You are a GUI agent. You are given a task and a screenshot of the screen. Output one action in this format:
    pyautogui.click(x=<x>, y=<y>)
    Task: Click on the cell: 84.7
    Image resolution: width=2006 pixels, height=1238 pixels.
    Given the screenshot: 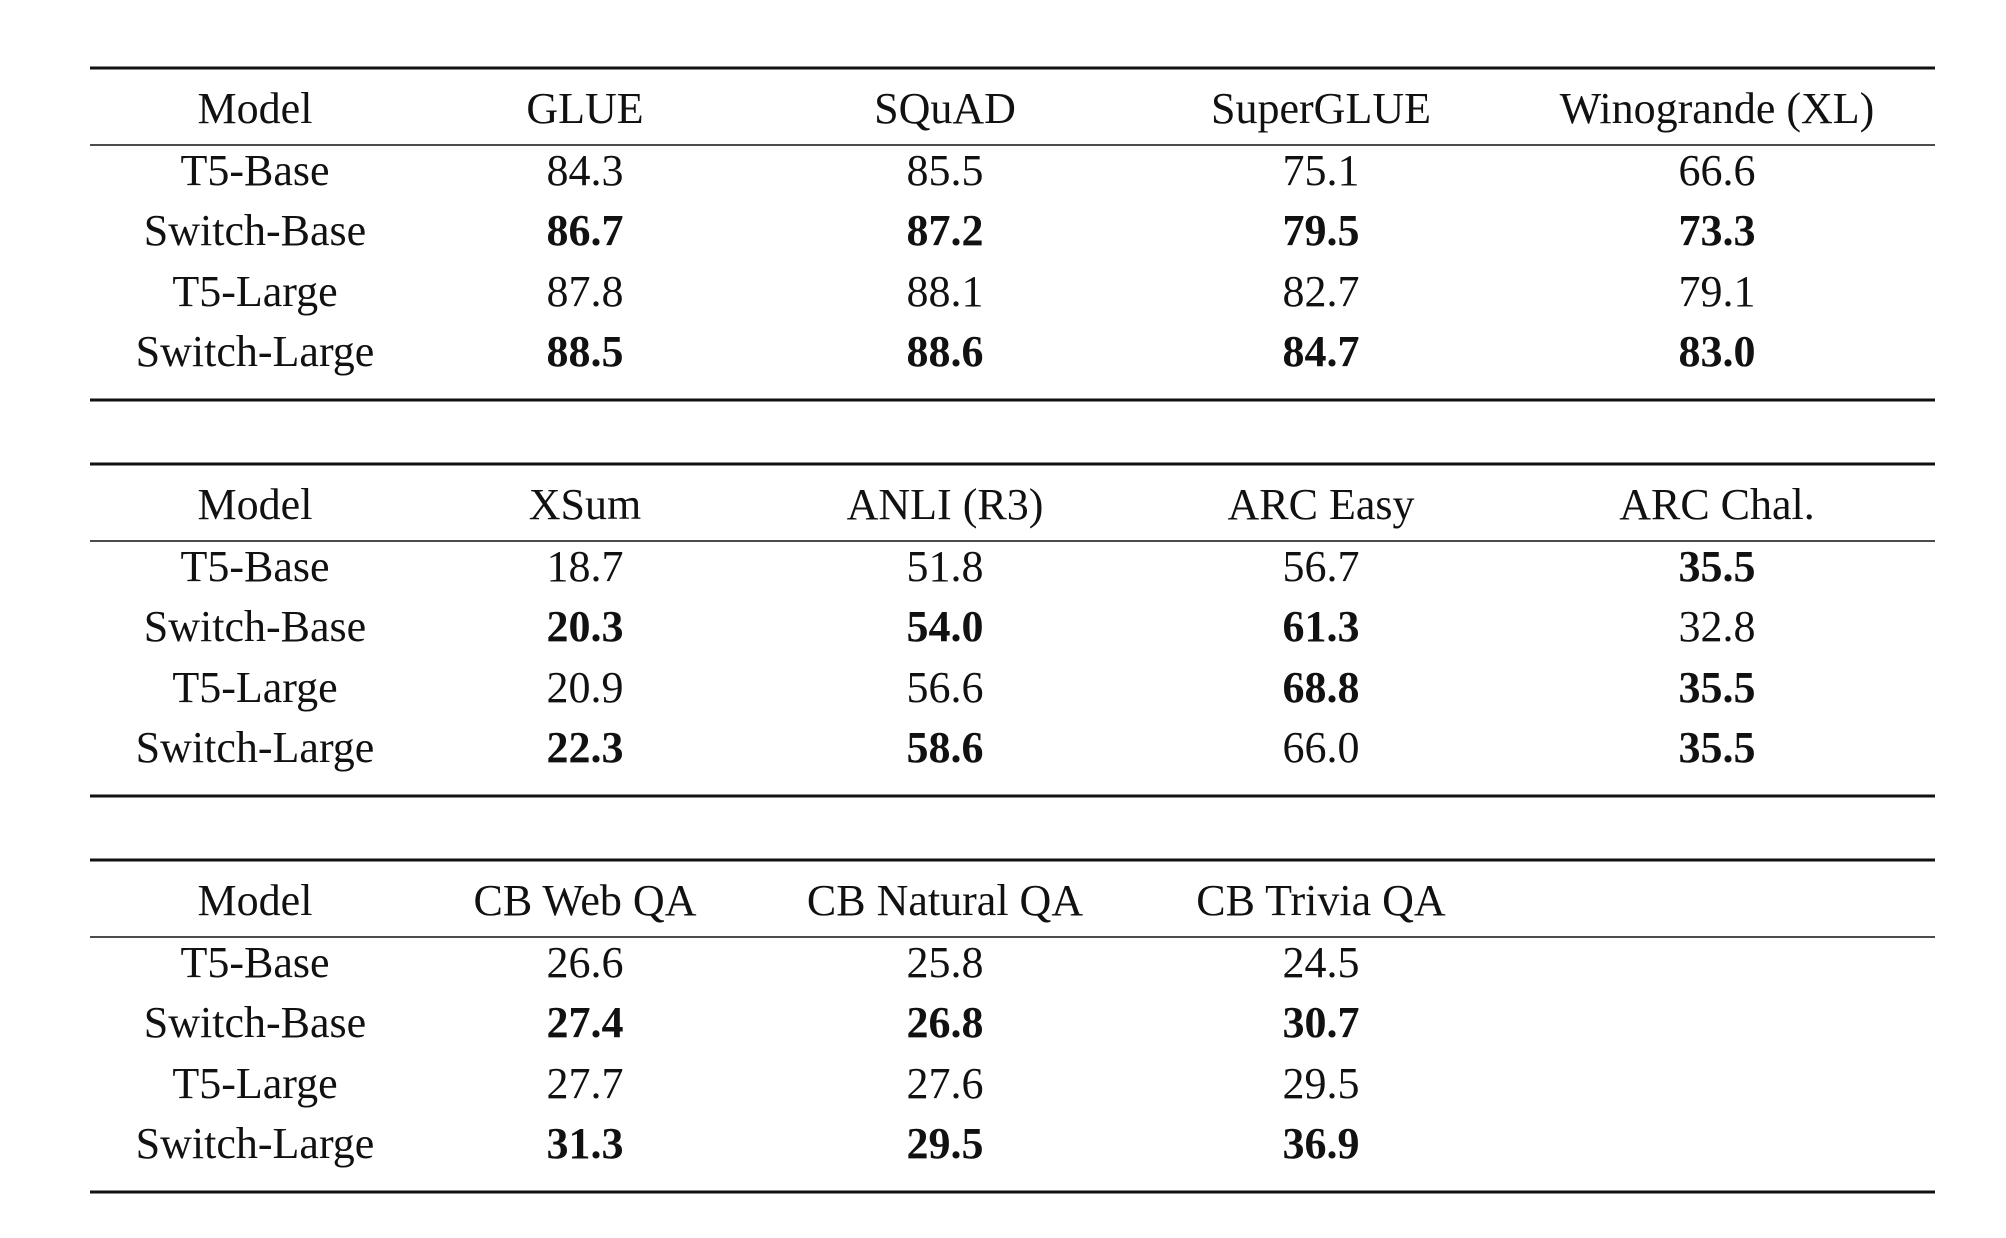 What is the action you would take?
    pyautogui.click(x=1321, y=351)
    